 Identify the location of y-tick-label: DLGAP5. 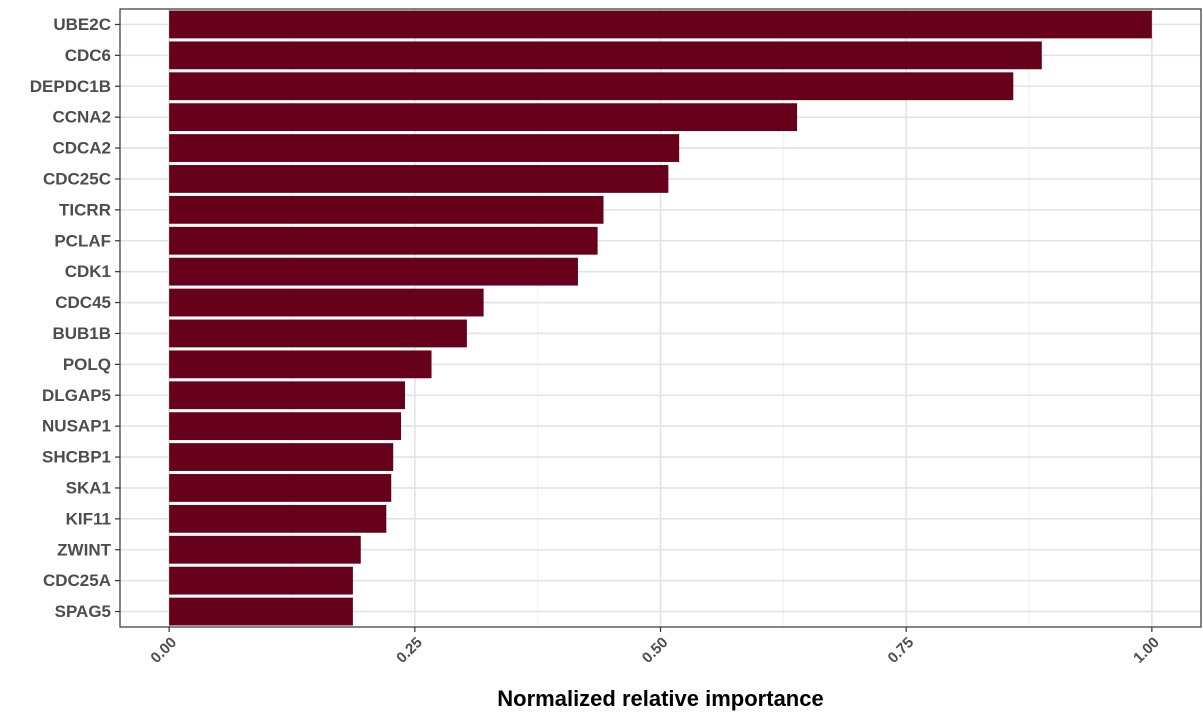
(76, 395).